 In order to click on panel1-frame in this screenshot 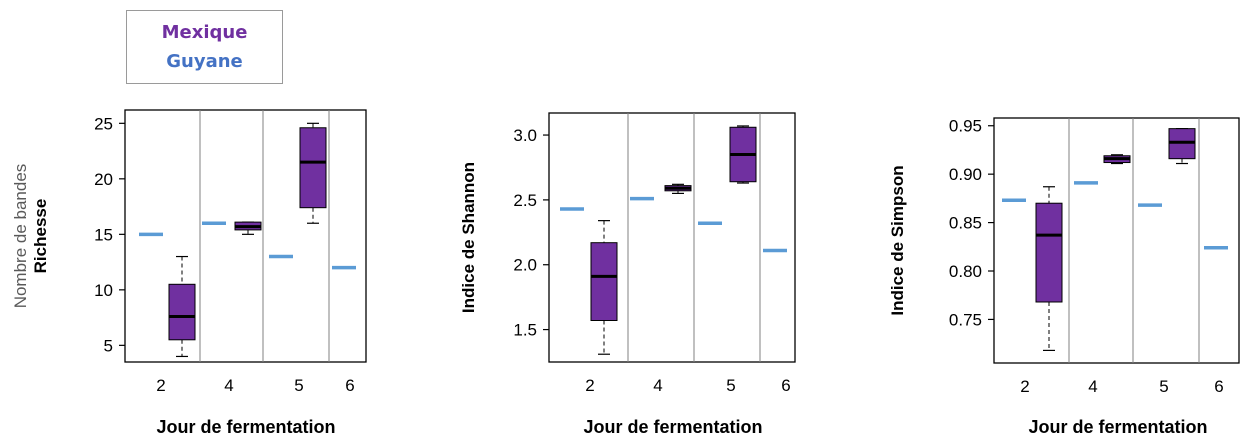, I will do `click(245, 236)`.